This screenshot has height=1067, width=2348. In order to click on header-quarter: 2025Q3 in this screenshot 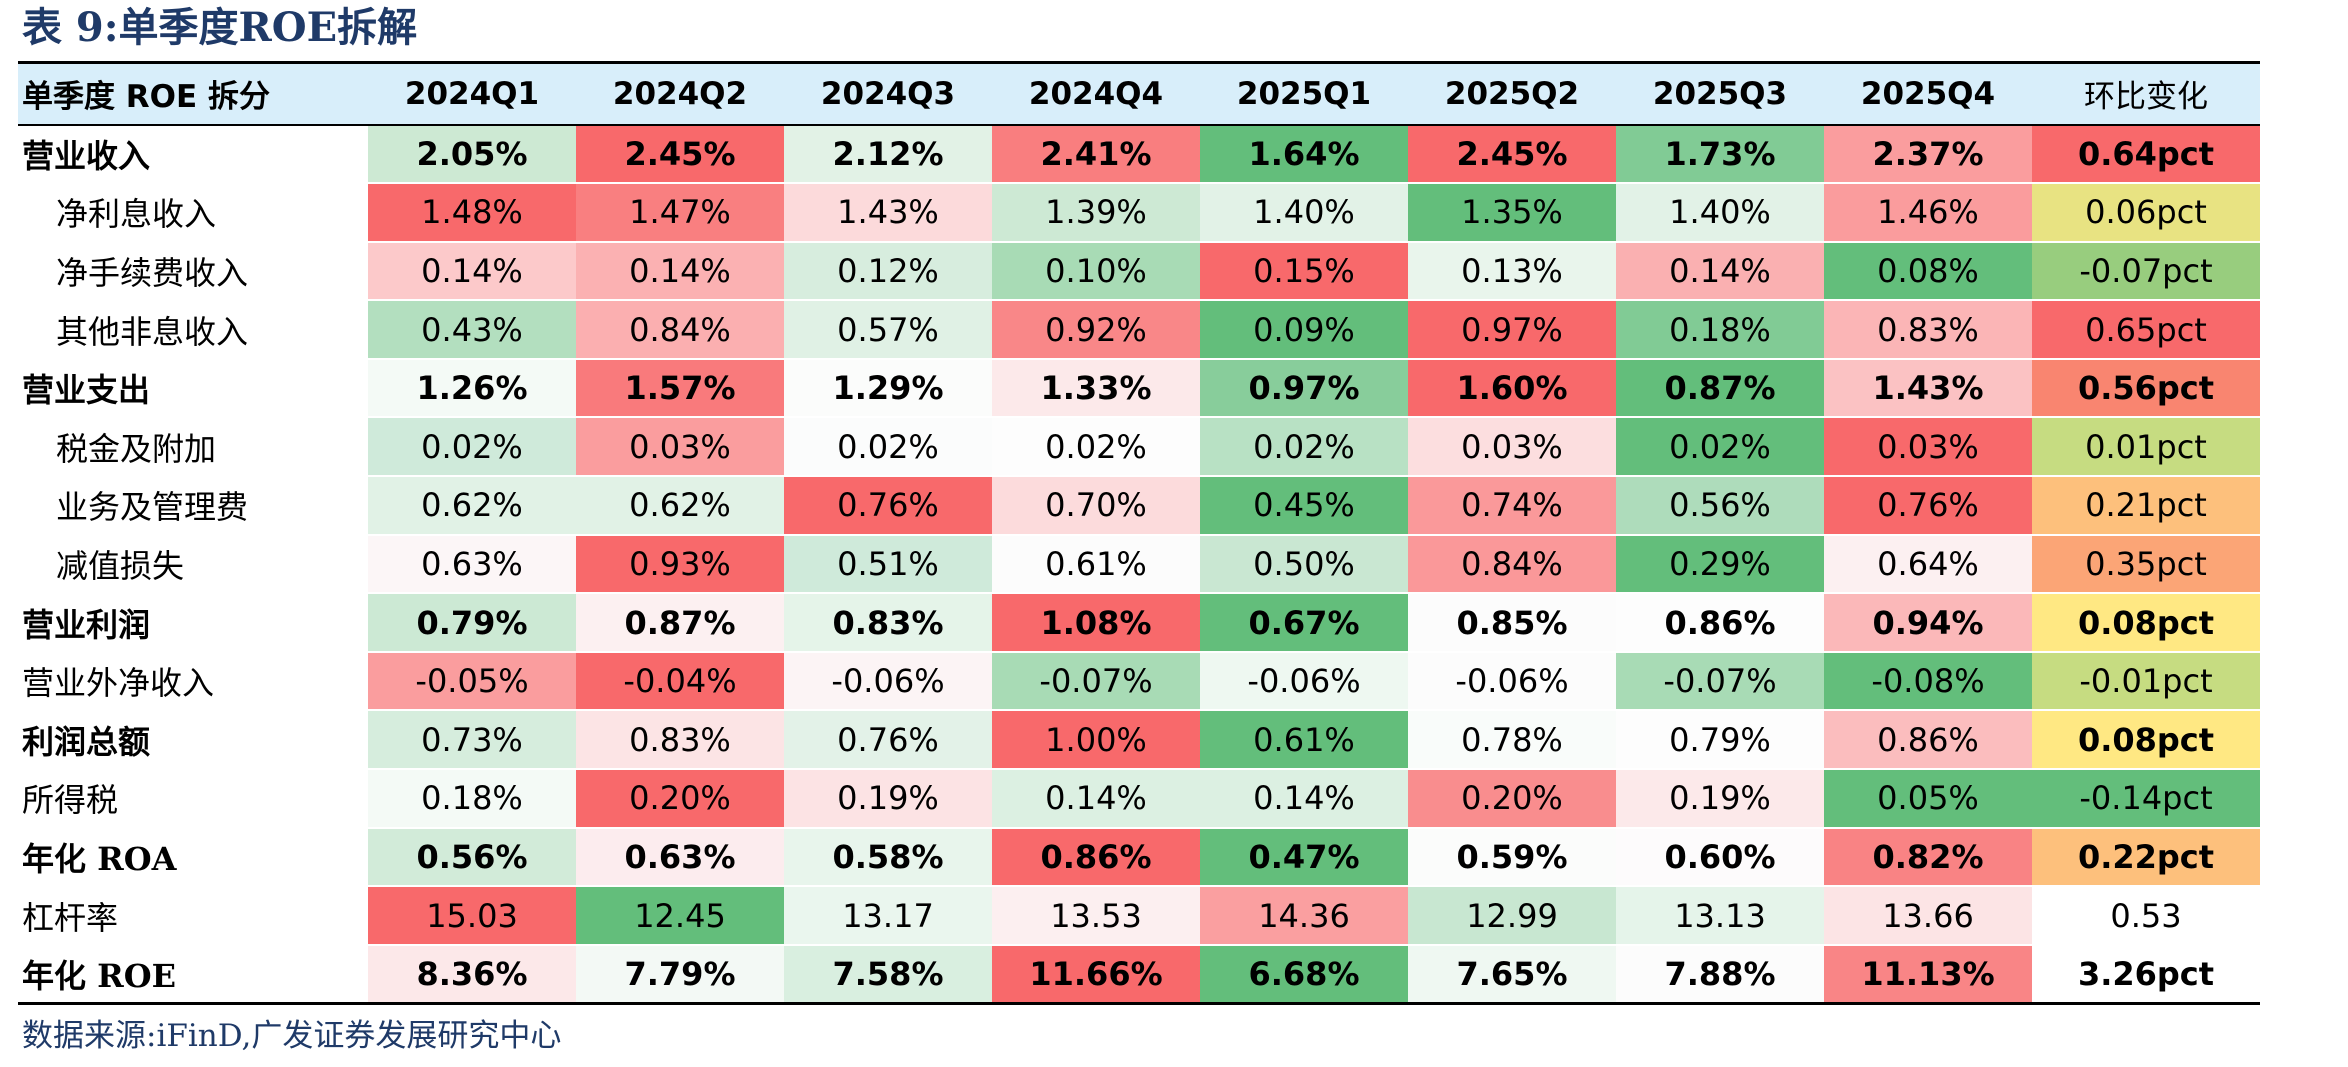, I will do `click(1720, 93)`.